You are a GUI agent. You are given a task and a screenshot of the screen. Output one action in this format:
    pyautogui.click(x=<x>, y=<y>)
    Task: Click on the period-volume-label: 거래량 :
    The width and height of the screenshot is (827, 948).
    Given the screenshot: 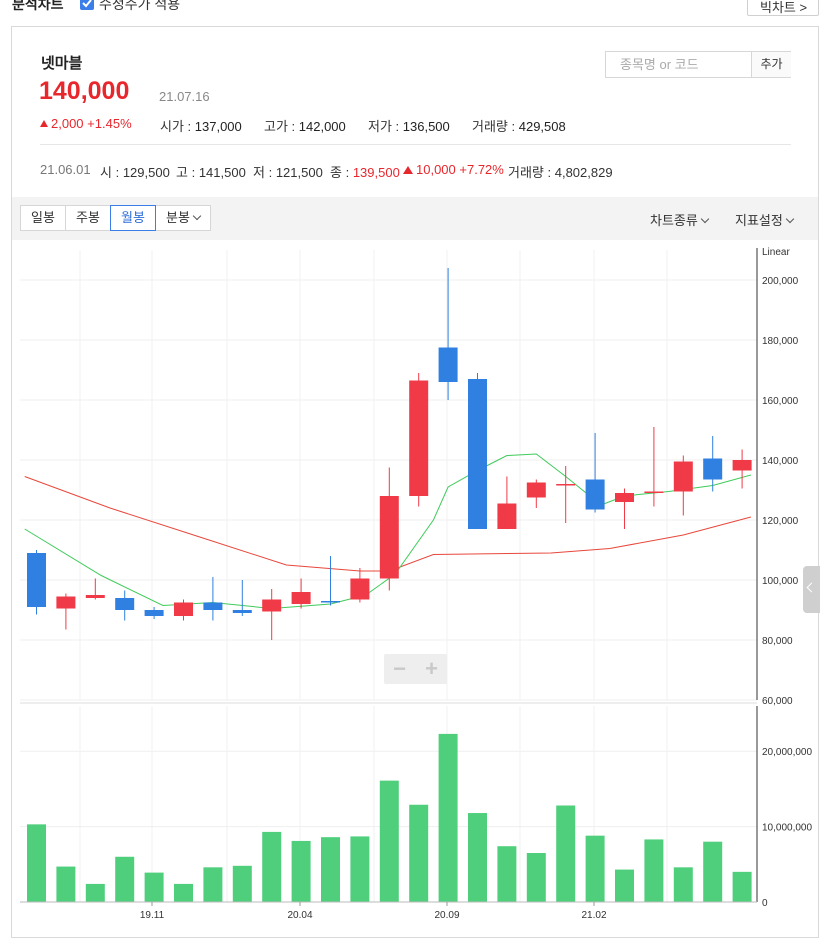 What is the action you would take?
    pyautogui.click(x=530, y=172)
    